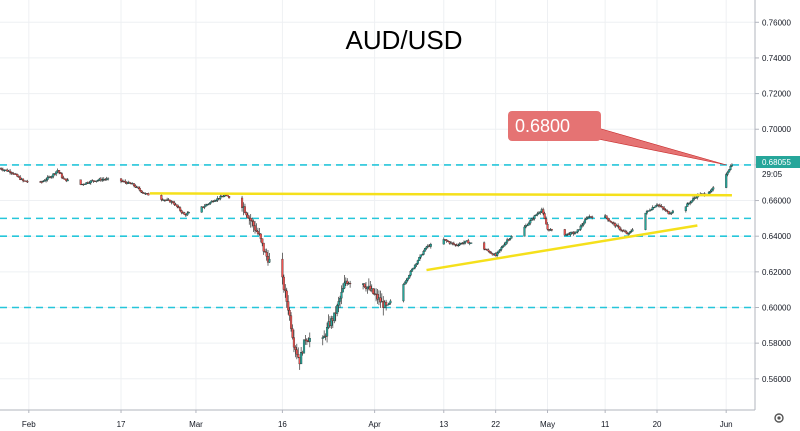  What do you see at coordinates (605, 424) in the screenshot?
I see `x-tick-label: 11` at bounding box center [605, 424].